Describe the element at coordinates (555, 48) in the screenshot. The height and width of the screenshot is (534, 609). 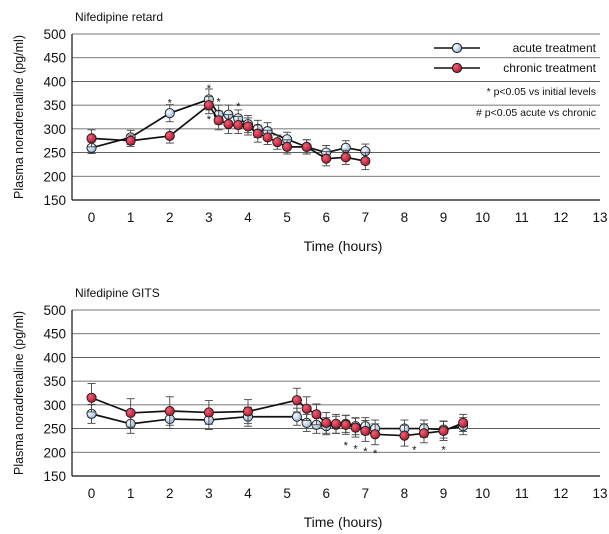
I see `legend-label-acute: acute treatment` at that location.